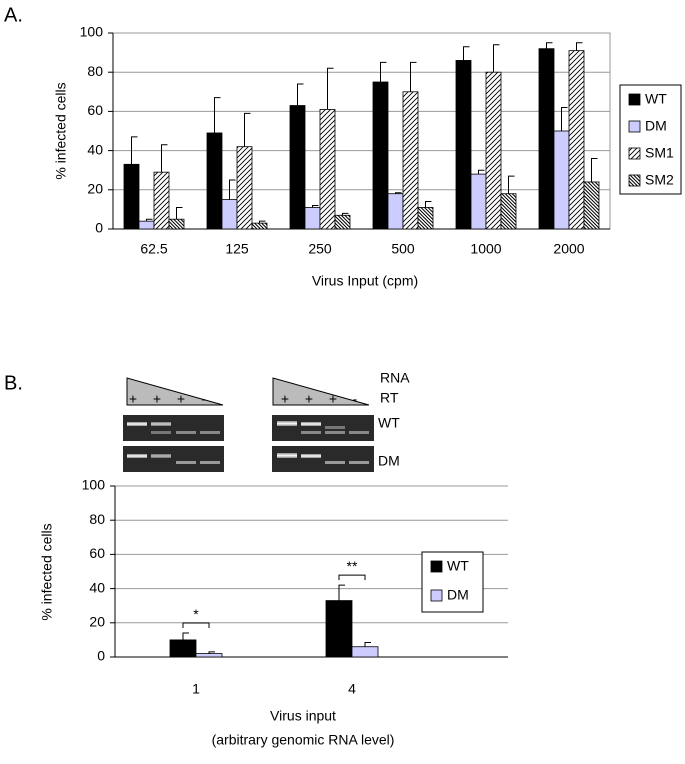 The image size is (685, 764). Describe the element at coordinates (389, 398) in the screenshot. I see `gel-label: RT` at that location.